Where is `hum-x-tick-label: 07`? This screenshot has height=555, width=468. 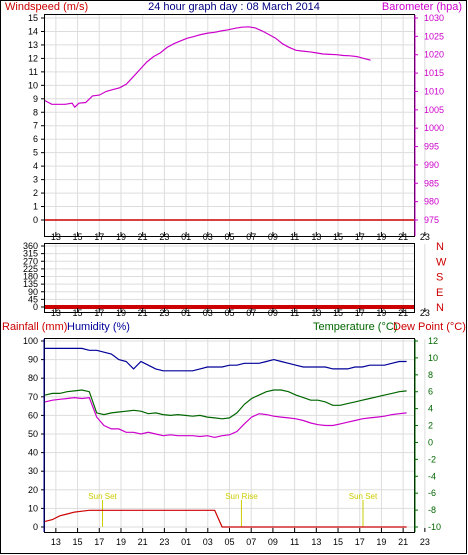 hum-x-tick-label: 07 is located at coordinates (251, 542).